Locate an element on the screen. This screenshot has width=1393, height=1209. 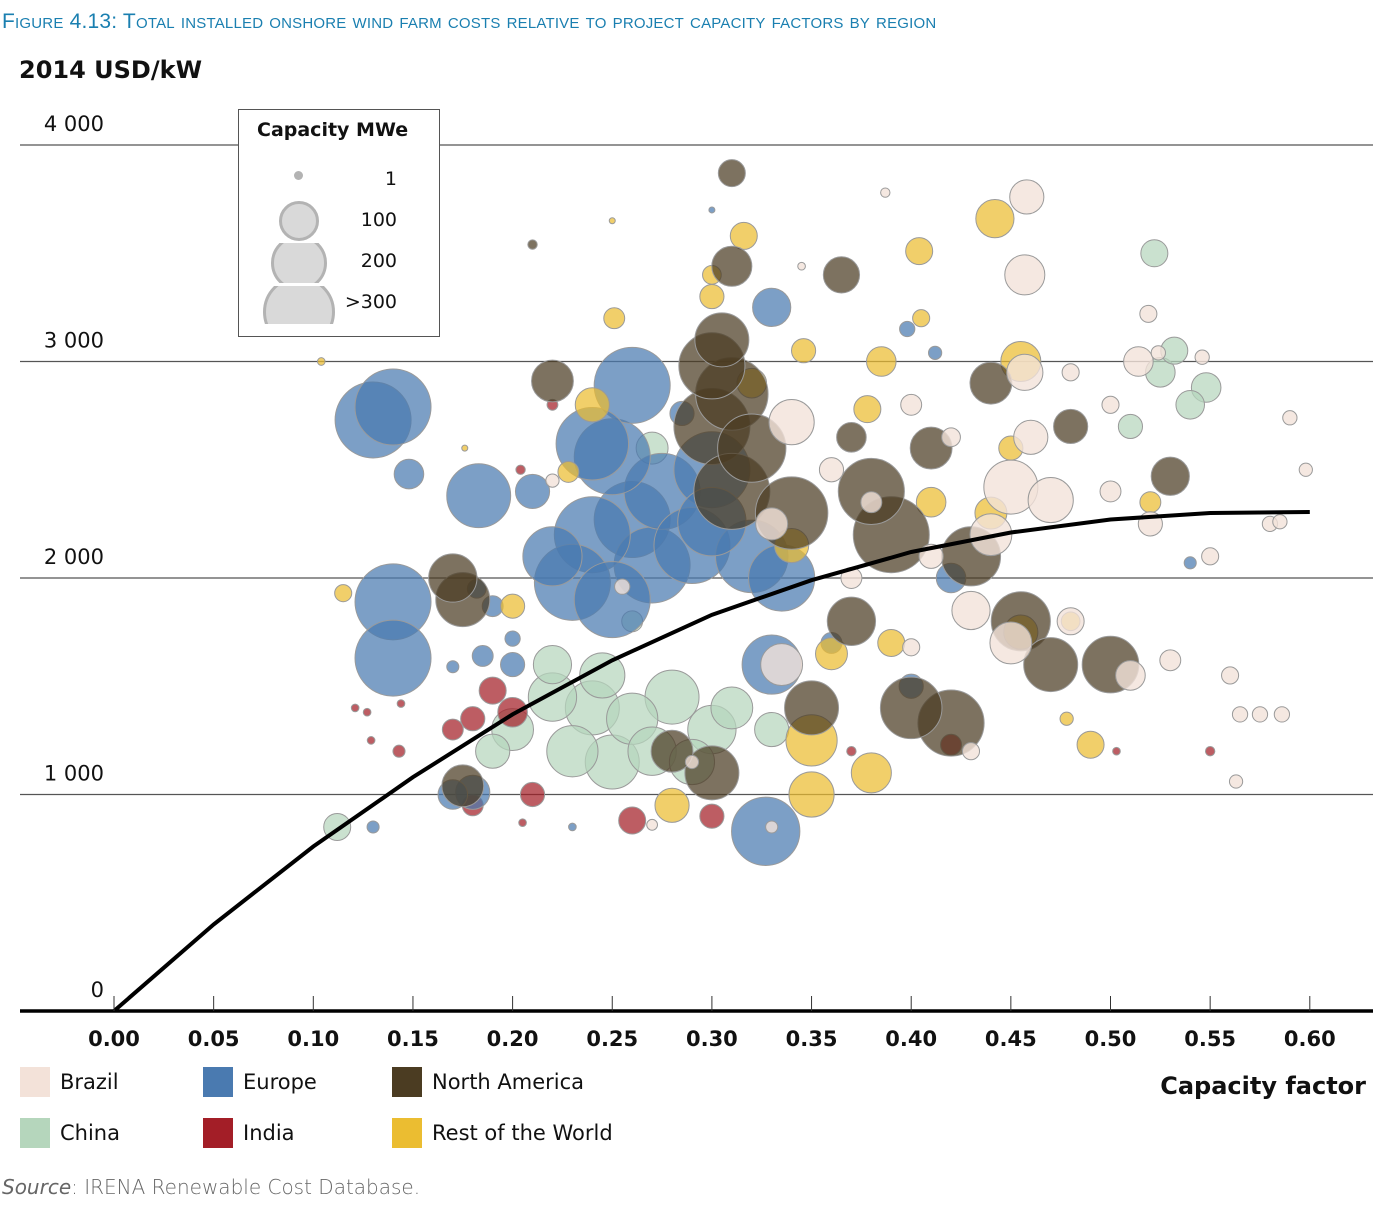
size-dot-200-clip is located at coordinates (299, 263).